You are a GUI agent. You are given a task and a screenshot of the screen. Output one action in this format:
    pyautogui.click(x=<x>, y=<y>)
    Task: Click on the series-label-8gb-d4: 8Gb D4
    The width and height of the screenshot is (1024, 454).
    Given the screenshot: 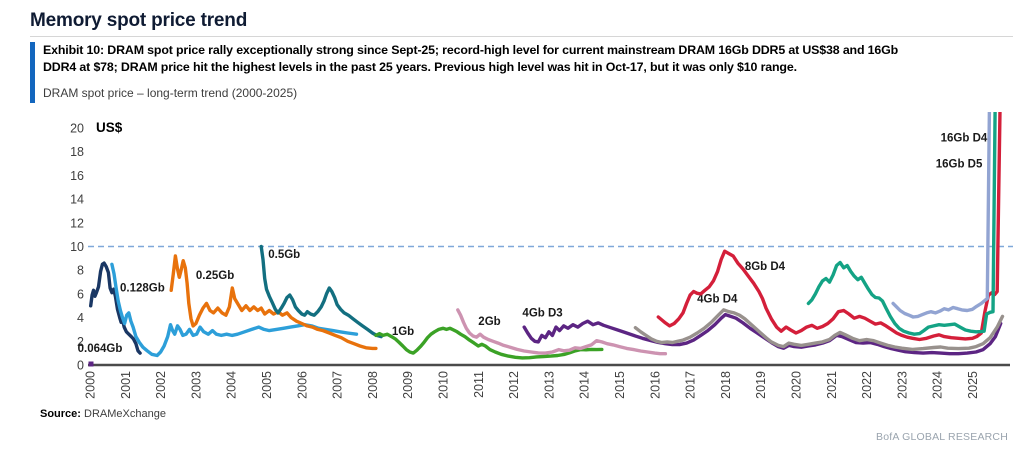 What is the action you would take?
    pyautogui.click(x=765, y=267)
    